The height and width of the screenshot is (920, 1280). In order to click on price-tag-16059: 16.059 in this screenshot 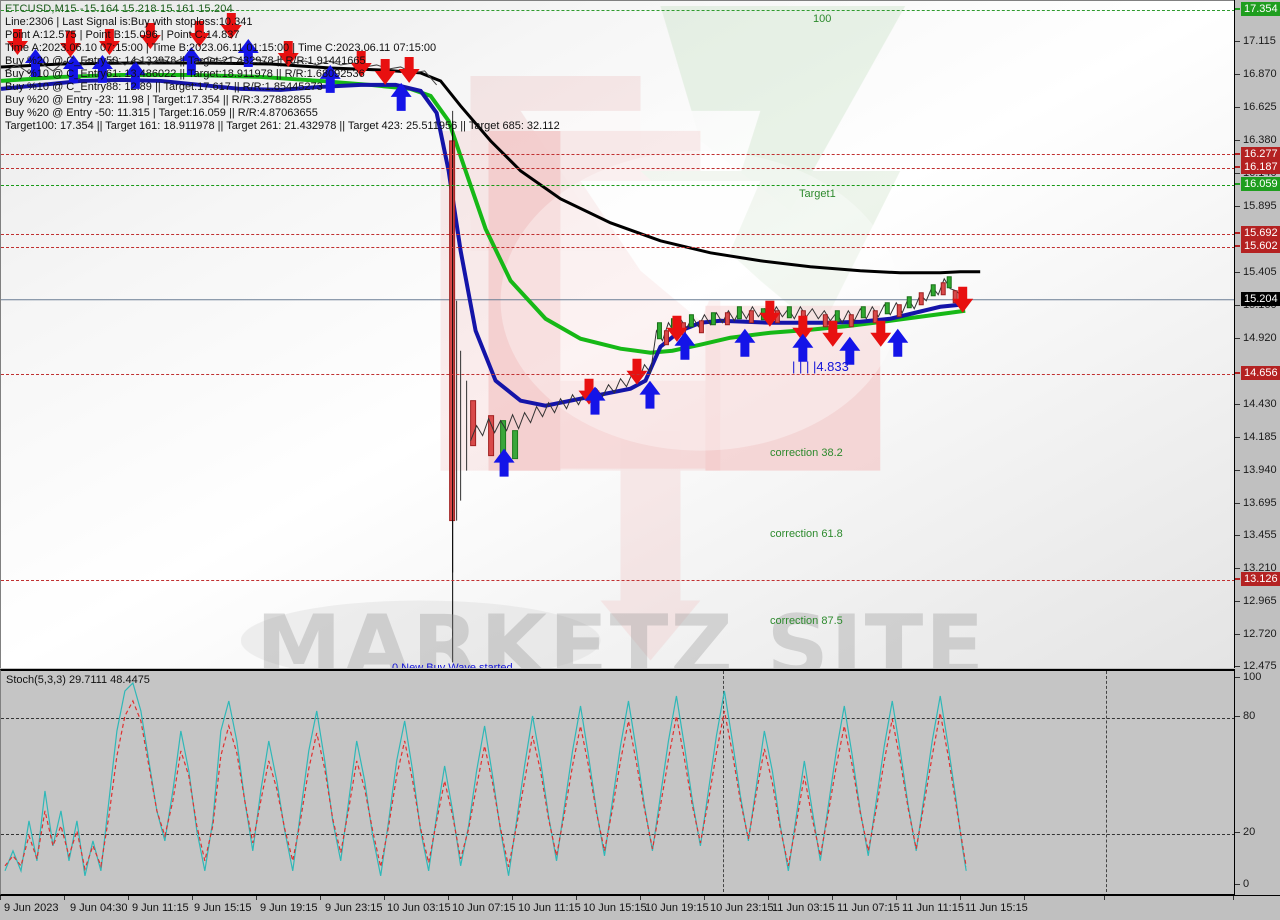, I will do `click(1260, 184)`.